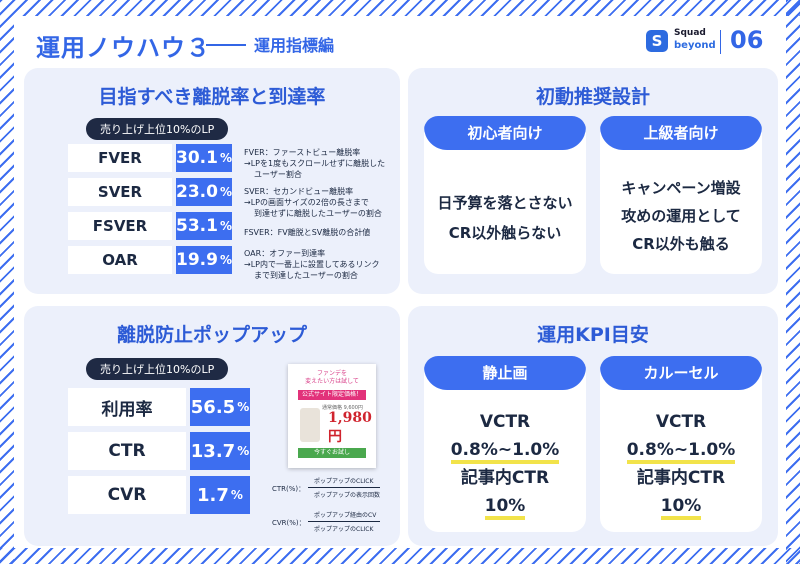  I want to click on metric-value: 23.0%, so click(204, 192).